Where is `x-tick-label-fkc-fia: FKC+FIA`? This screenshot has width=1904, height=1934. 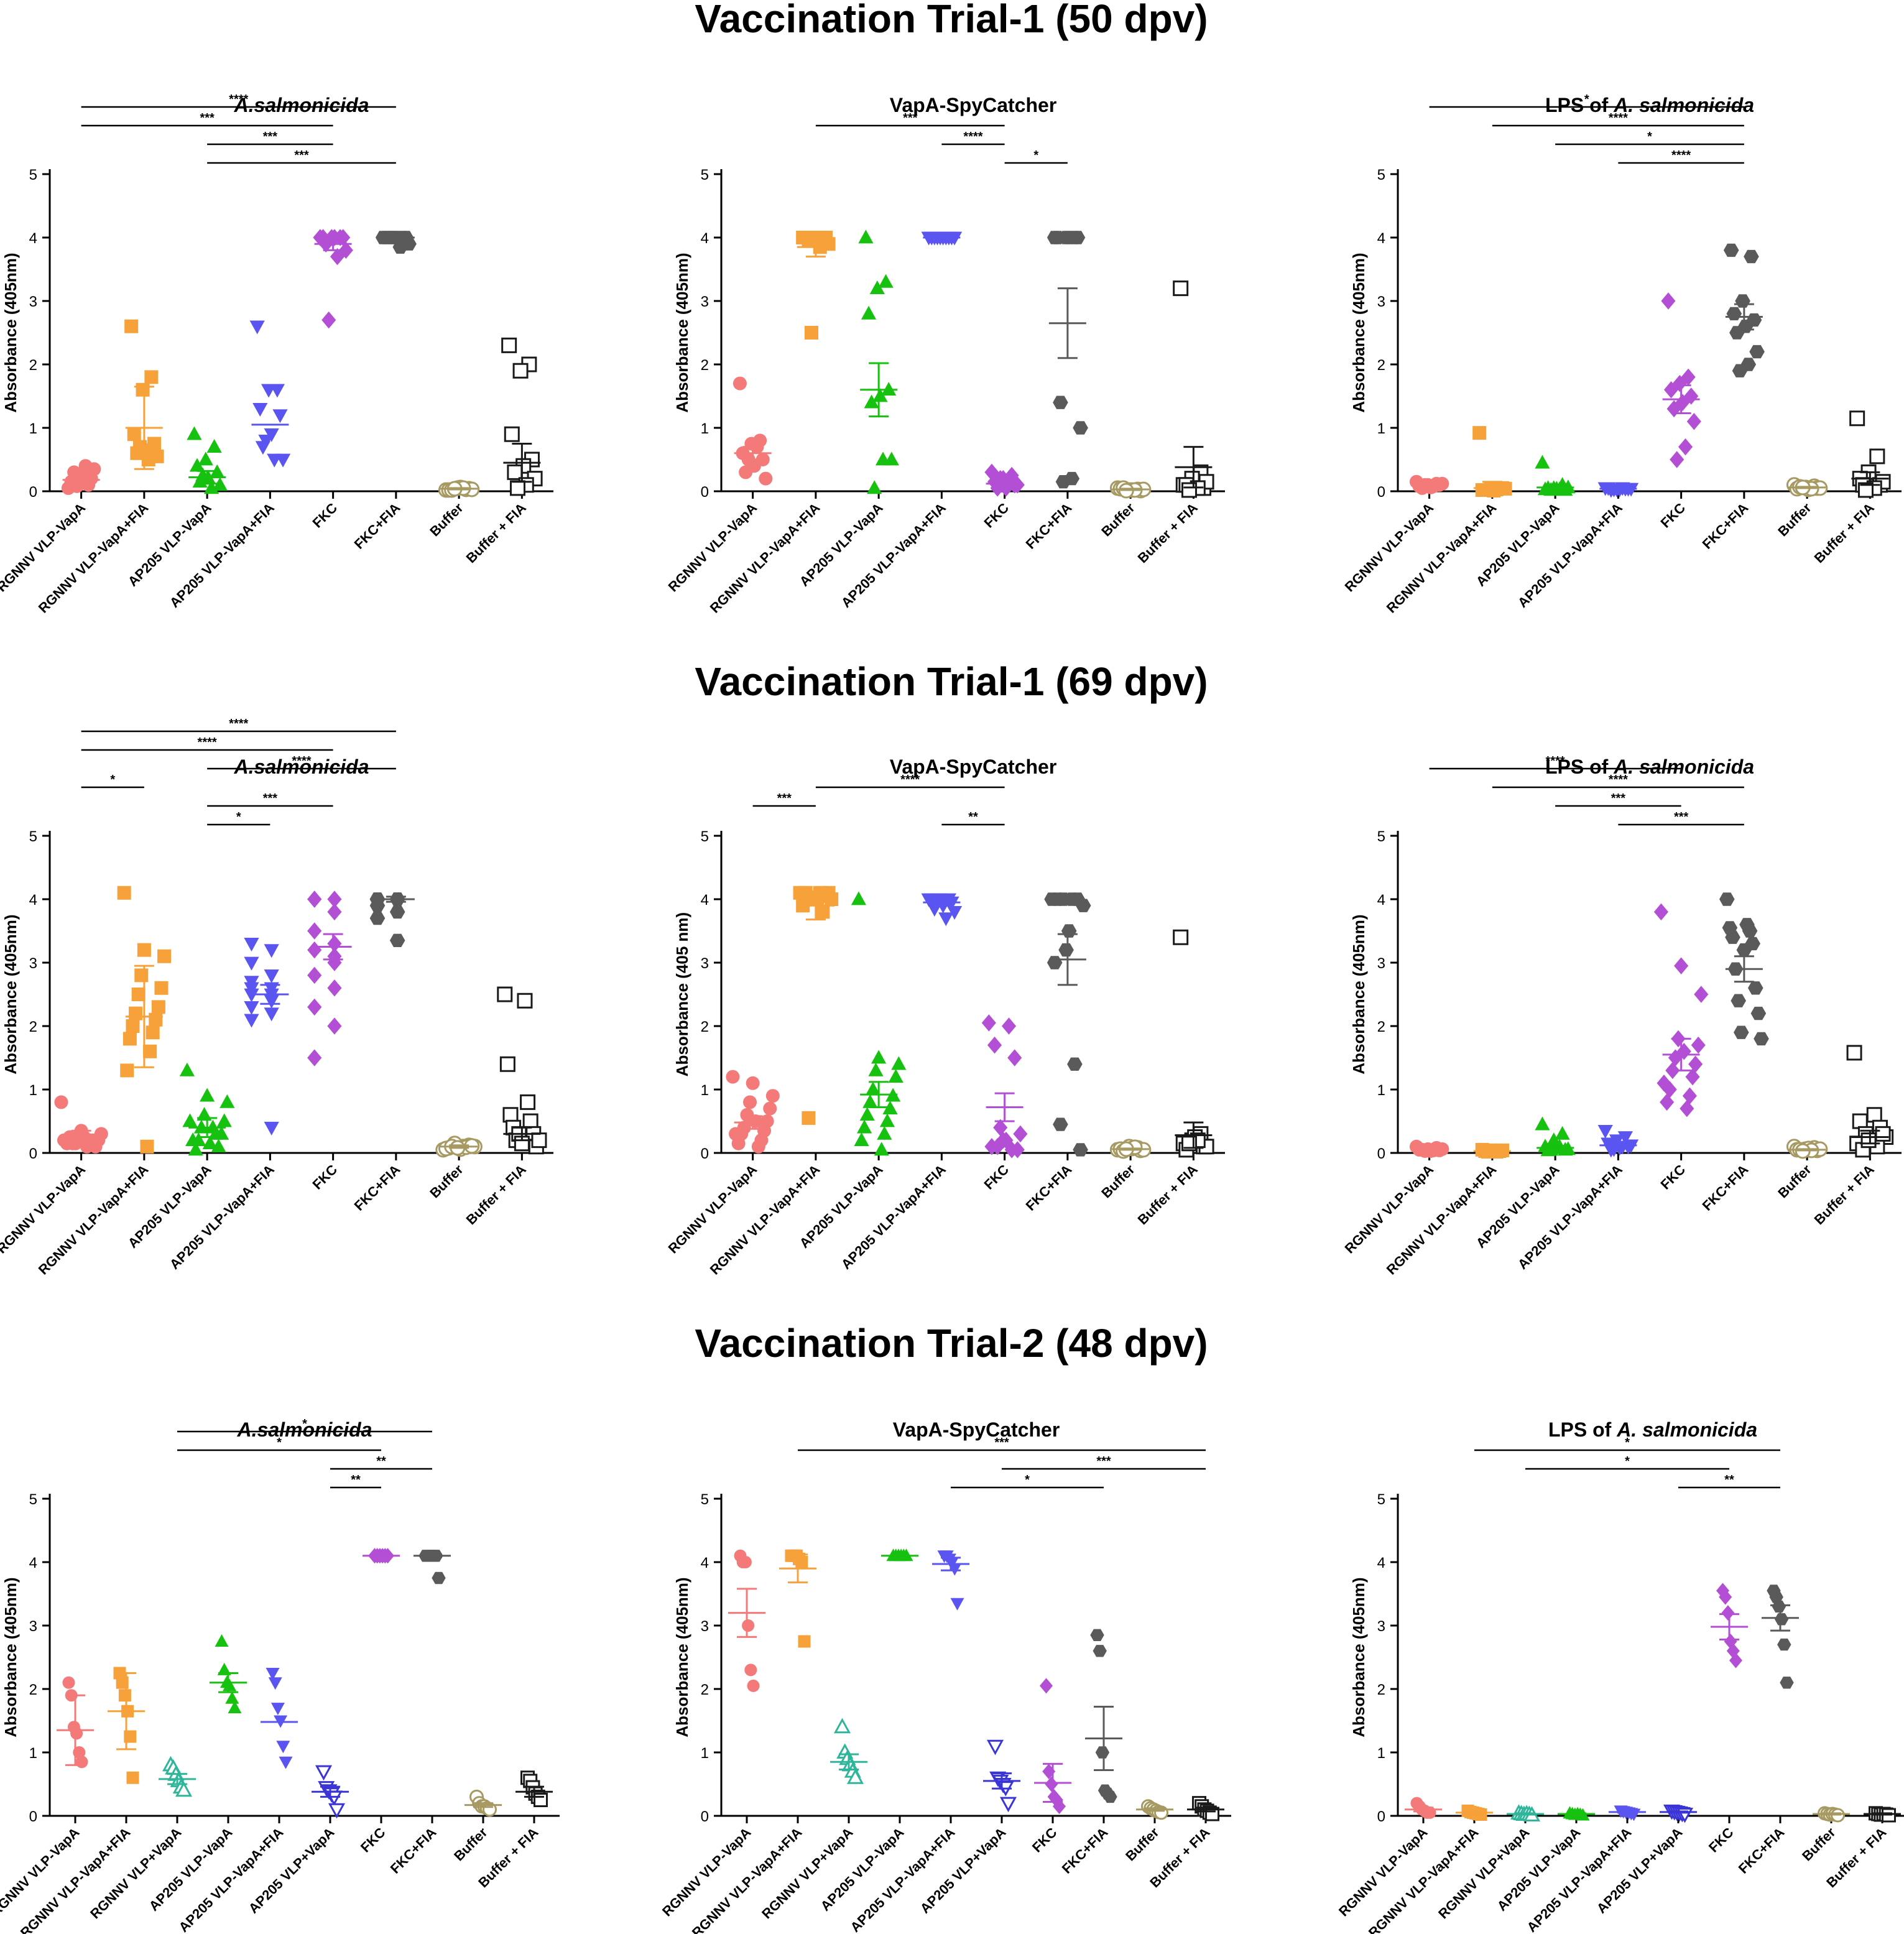
x-tick-label-fkc-fia: FKC+FIA is located at coordinates (377, 526).